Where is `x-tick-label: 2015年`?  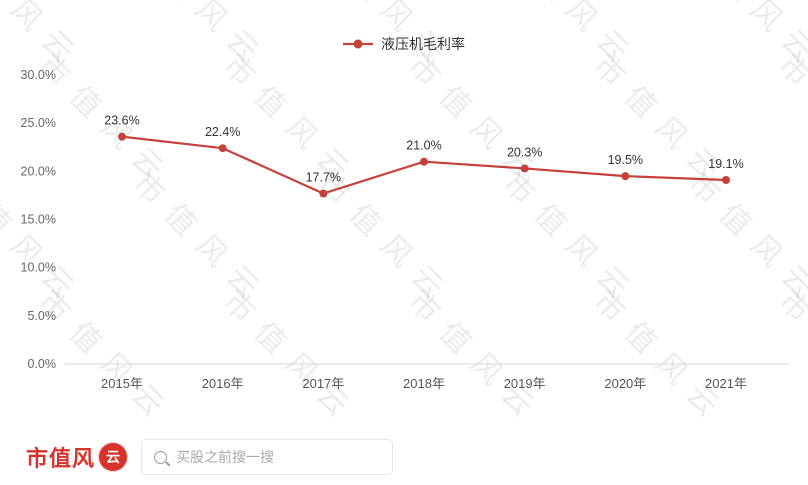
x-tick-label: 2015年 is located at coordinates (122, 383).